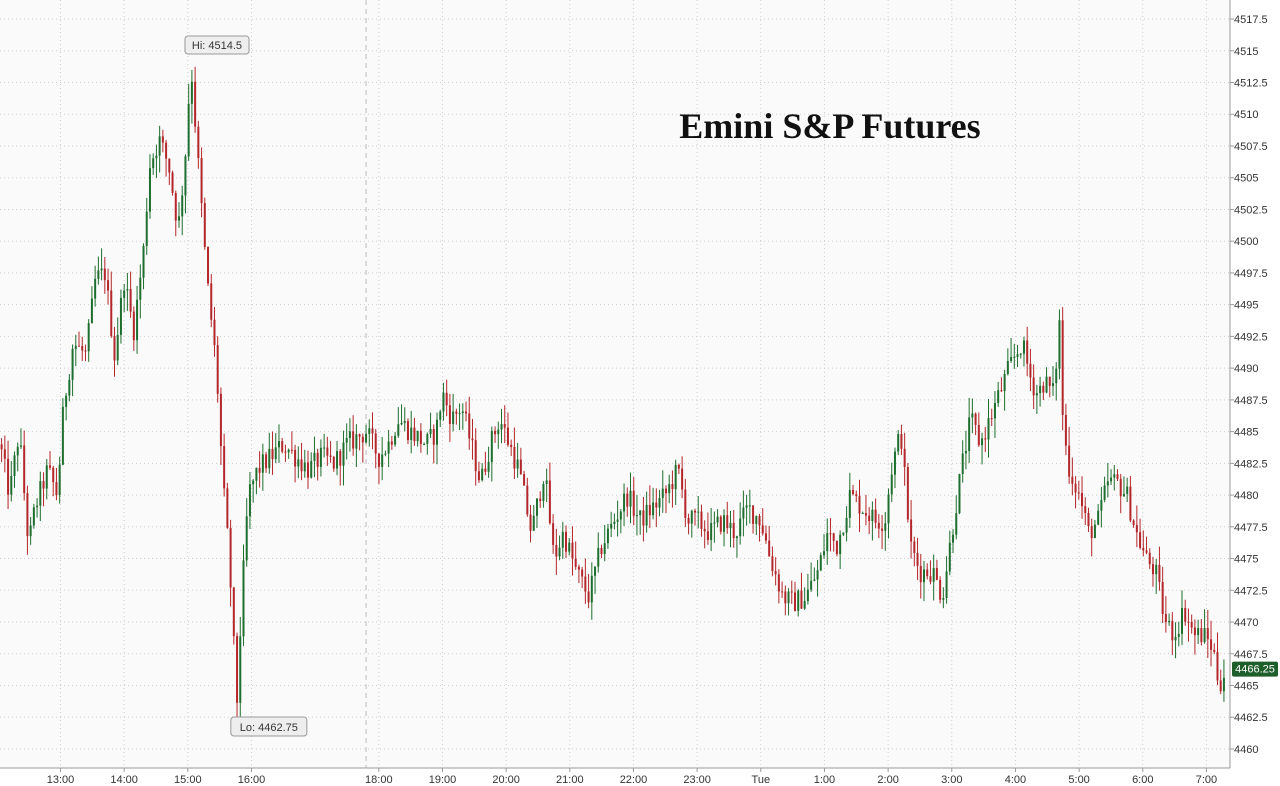 The height and width of the screenshot is (786, 1280). Describe the element at coordinates (1251, 84) in the screenshot. I see `y-tick-label: 4512.5` at that location.